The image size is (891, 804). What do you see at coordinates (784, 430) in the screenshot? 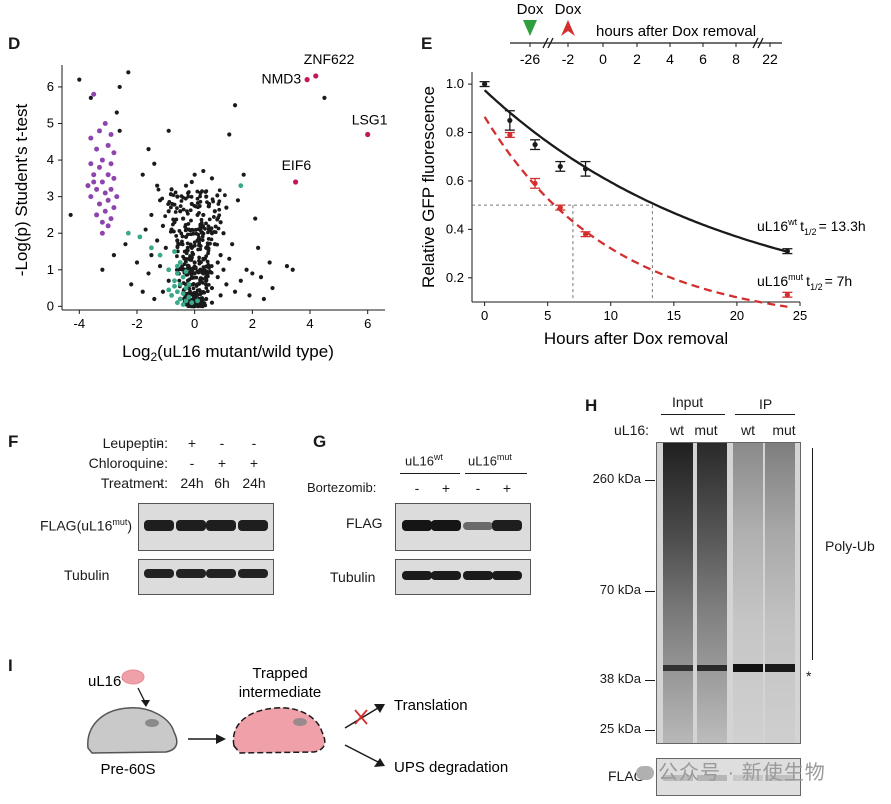
I see `lane-label-h: mut` at bounding box center [784, 430].